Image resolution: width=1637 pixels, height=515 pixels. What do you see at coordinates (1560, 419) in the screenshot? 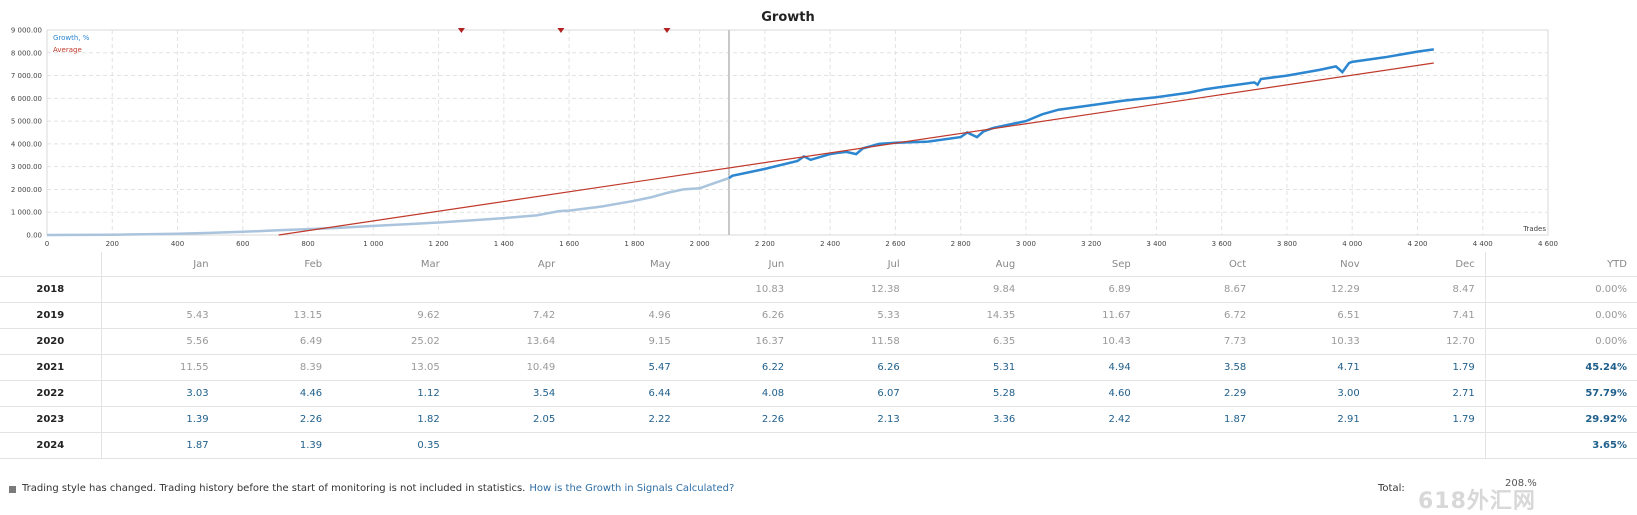
I see `ytd-cell: 29.92%` at bounding box center [1560, 419].